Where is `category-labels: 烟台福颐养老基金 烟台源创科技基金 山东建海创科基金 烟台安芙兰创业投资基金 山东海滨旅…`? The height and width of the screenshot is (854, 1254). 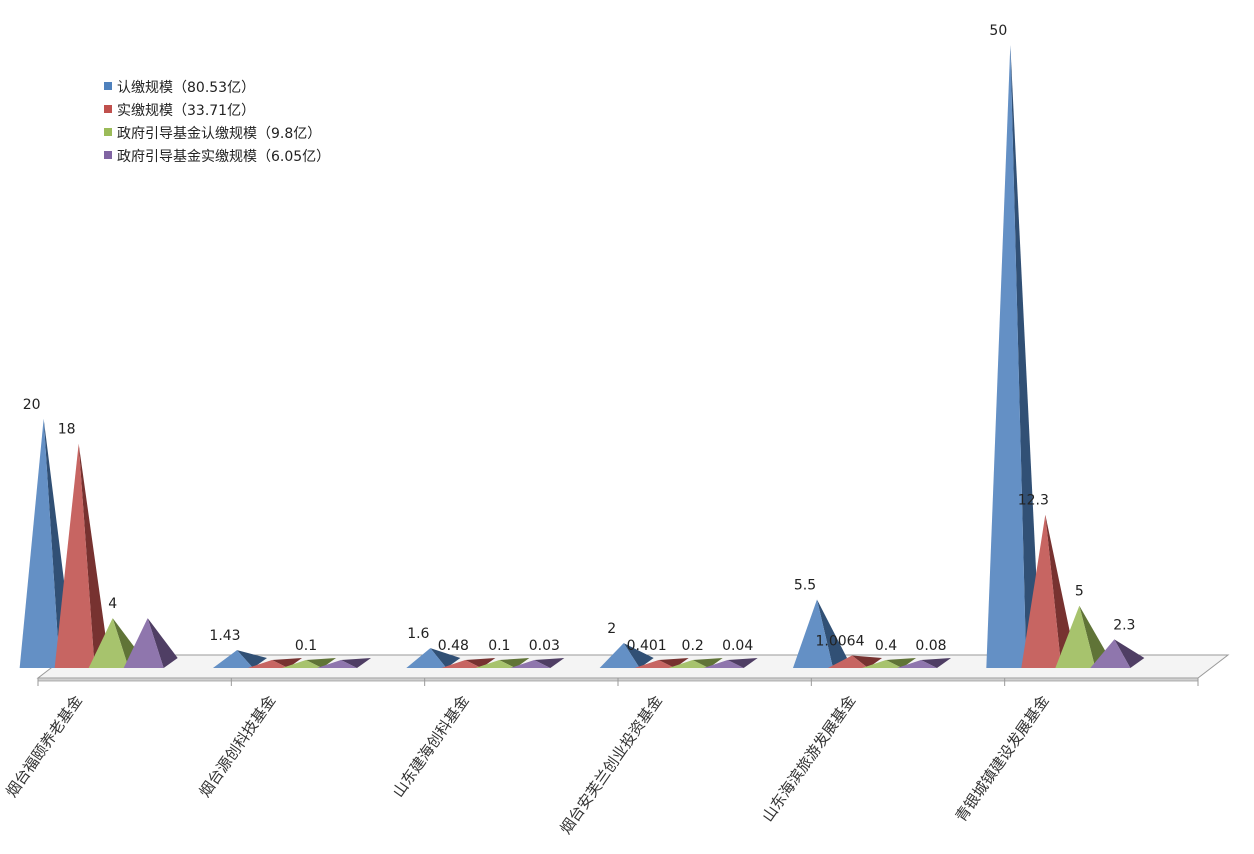 category-labels: 烟台福颐养老基金 烟台源创科技基金 山东建海创科基金 烟台安芙兰创业投资基金 山东海滨旅… is located at coordinates (527, 764).